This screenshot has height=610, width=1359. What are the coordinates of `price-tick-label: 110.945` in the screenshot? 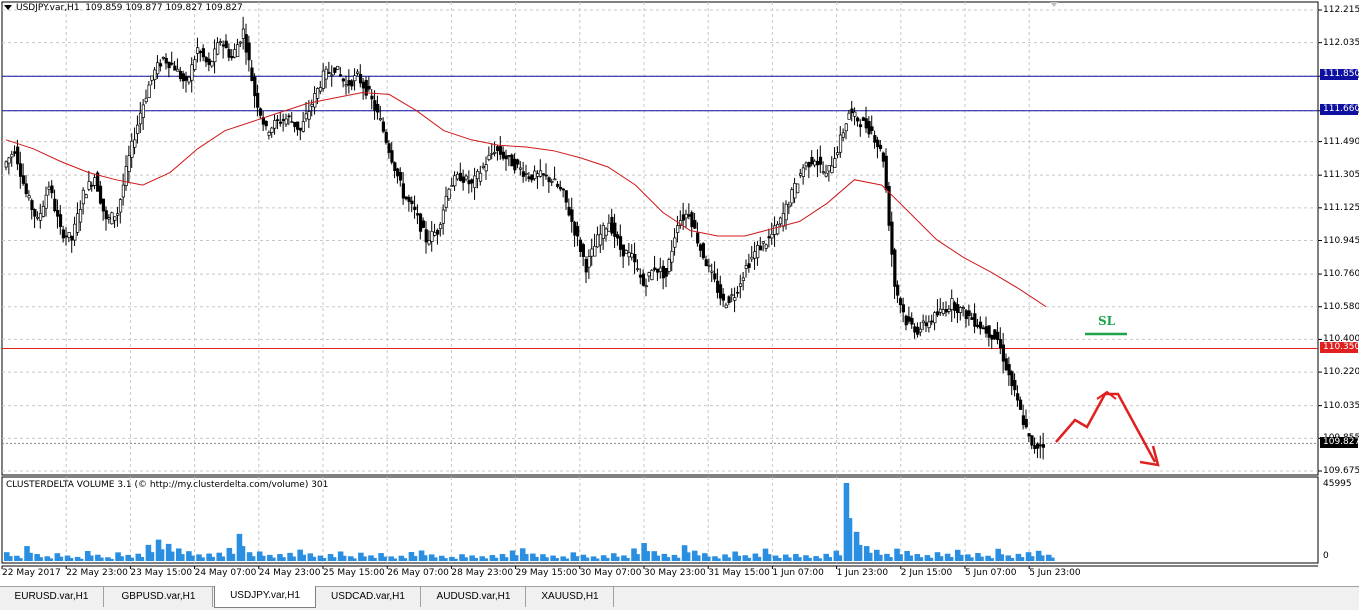 It's located at (1341, 240).